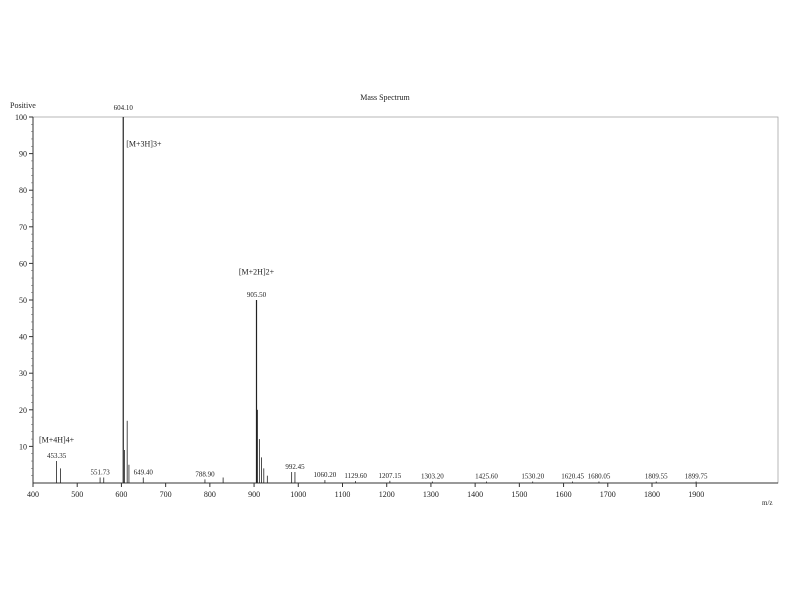  Describe the element at coordinates (532, 477) in the screenshot. I see `peak-label: 1530.20` at that location.